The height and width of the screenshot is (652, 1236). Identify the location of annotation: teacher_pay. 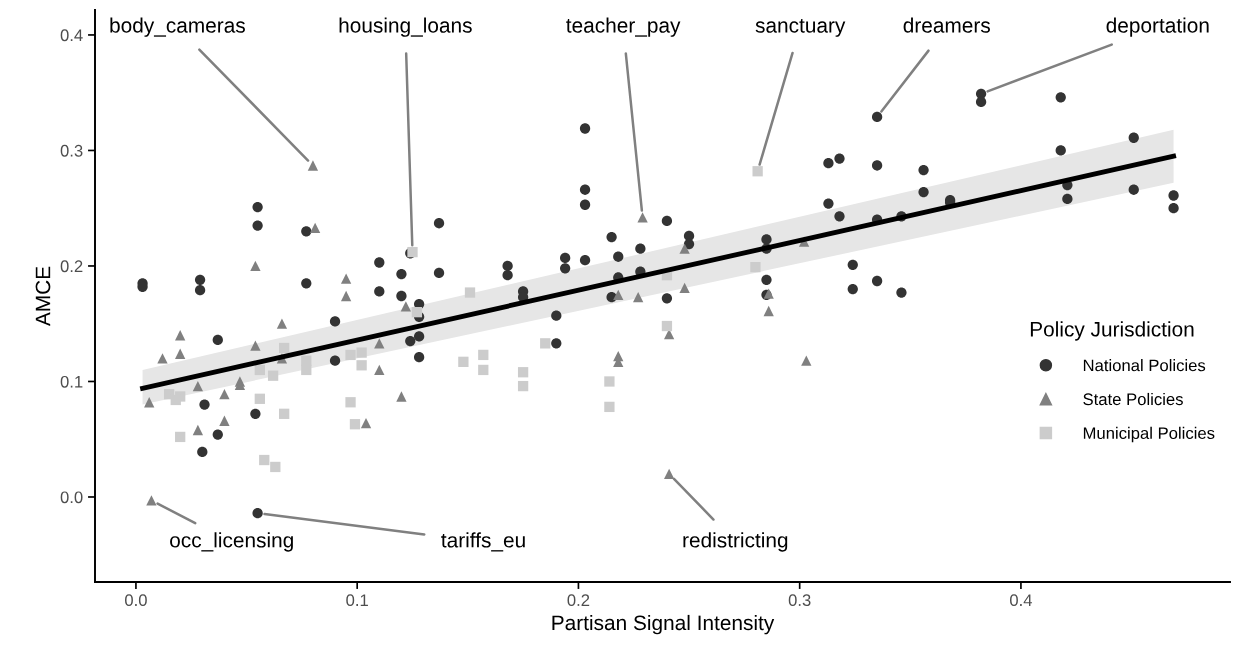
(623, 27).